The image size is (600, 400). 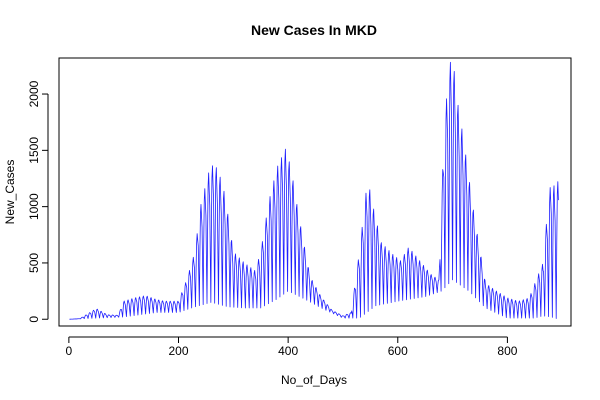 I want to click on y-tick-label: 1000, so click(x=34, y=206).